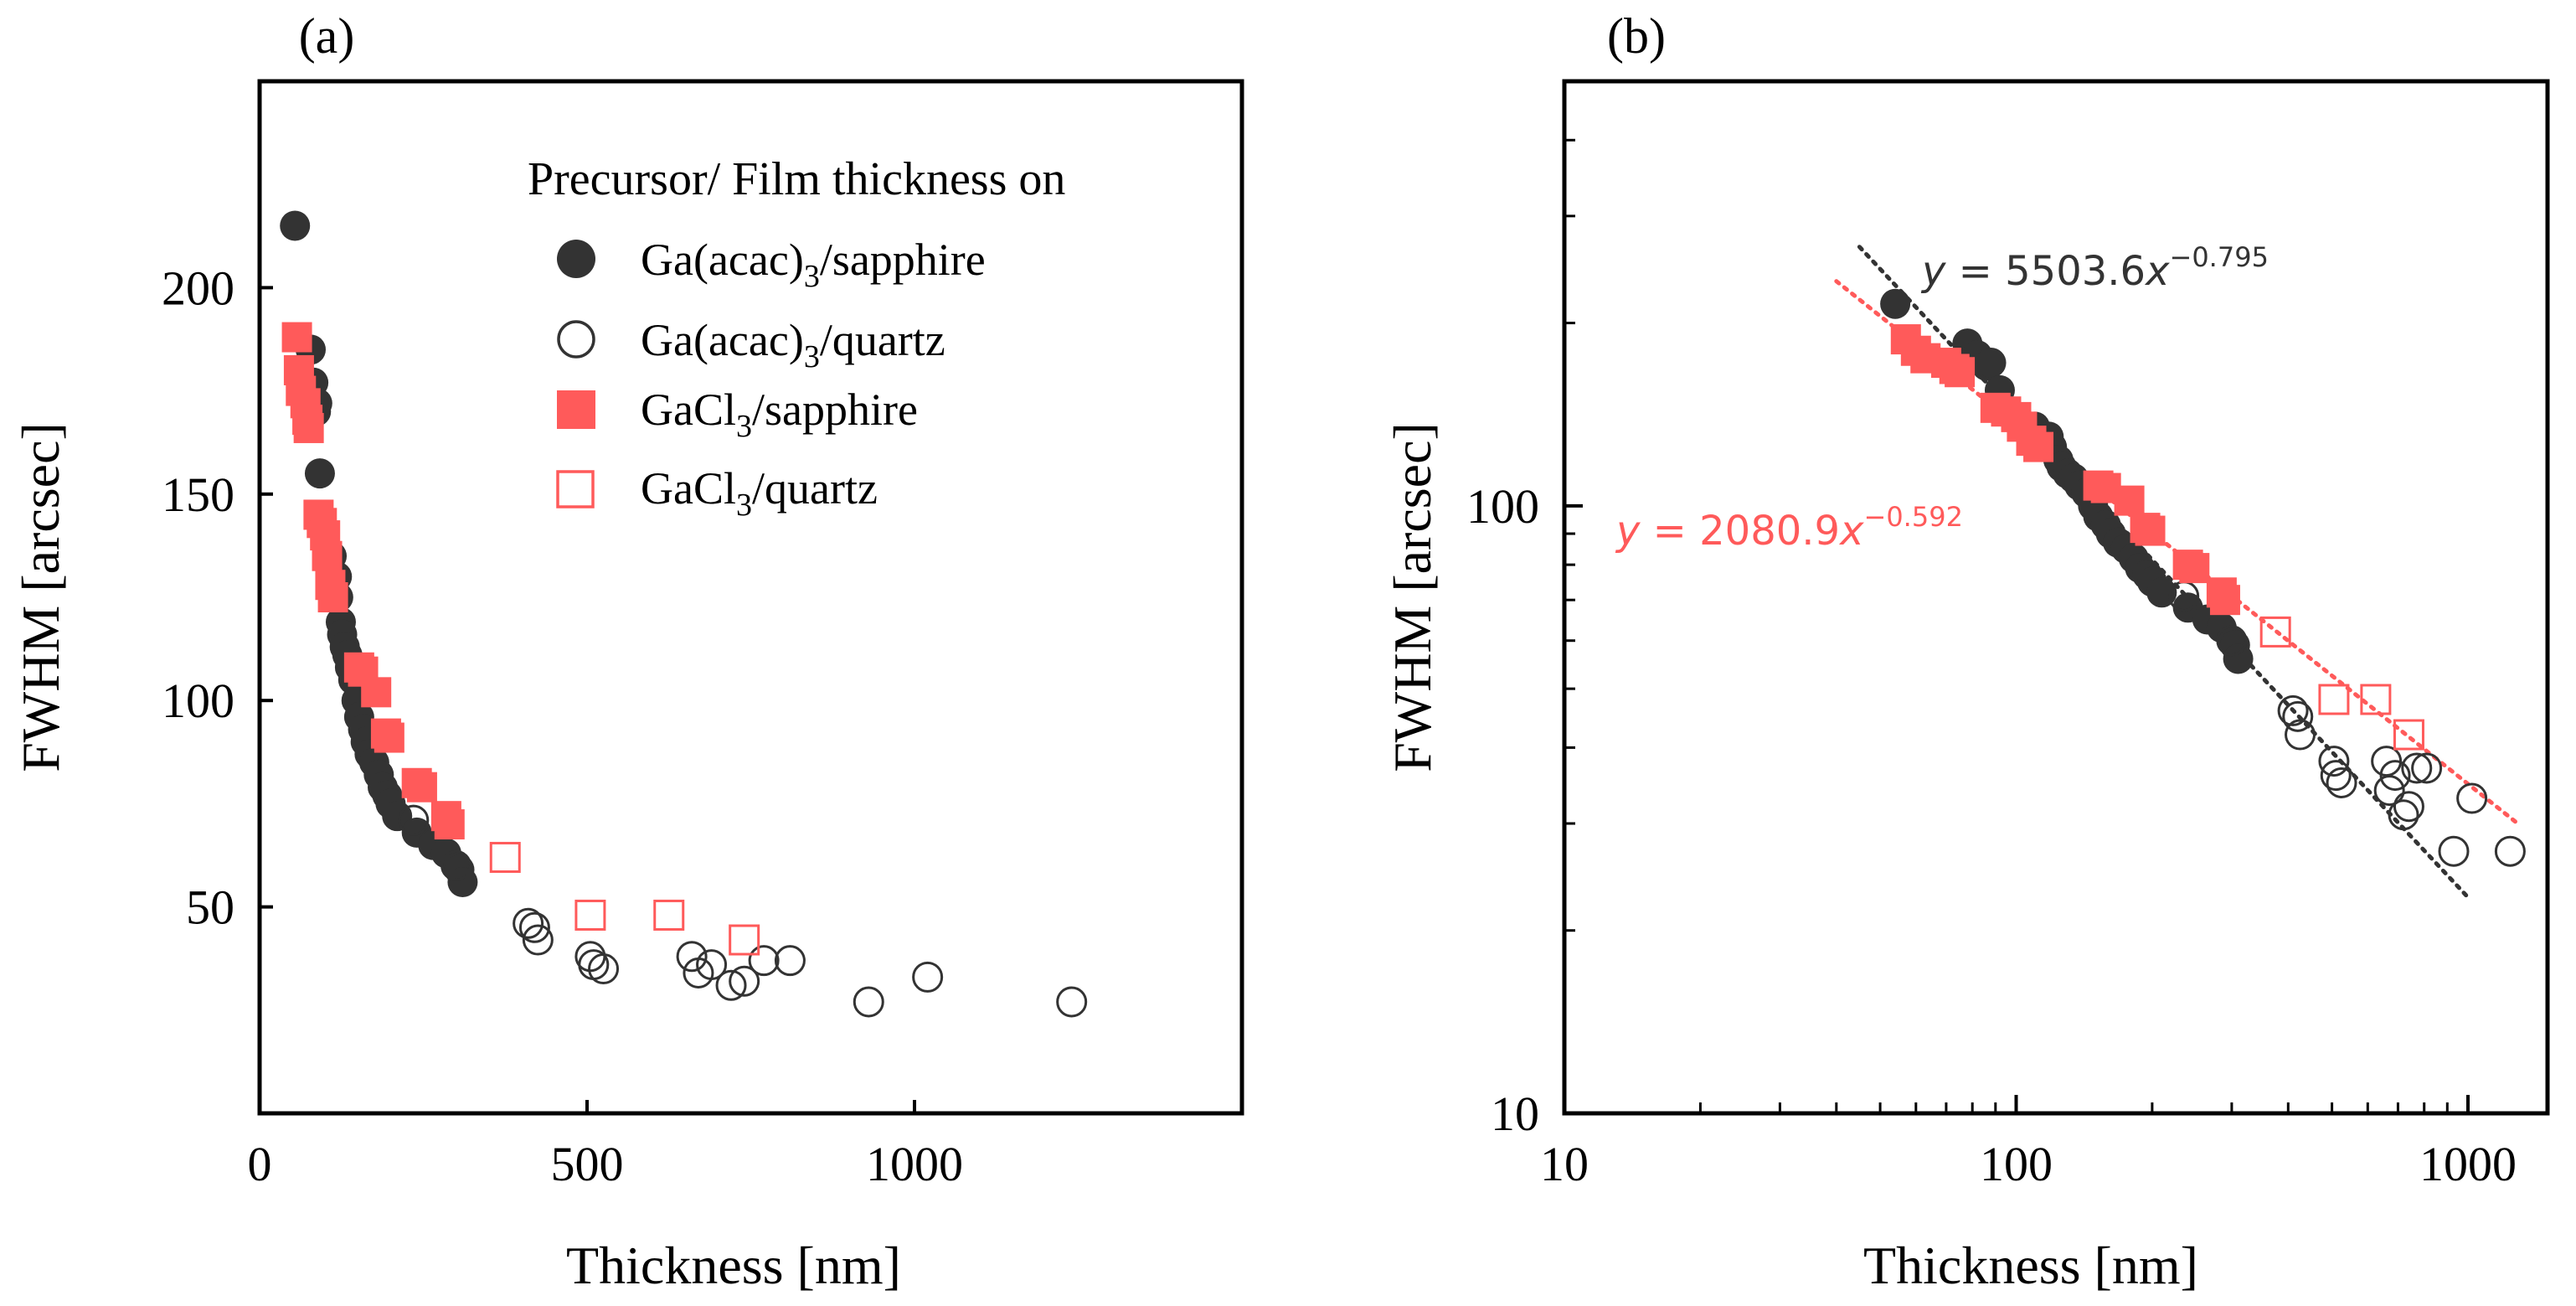 This screenshot has width=2576, height=1306. What do you see at coordinates (576, 339) in the screenshot?
I see `legend-marker-ga-acac-quartz` at bounding box center [576, 339].